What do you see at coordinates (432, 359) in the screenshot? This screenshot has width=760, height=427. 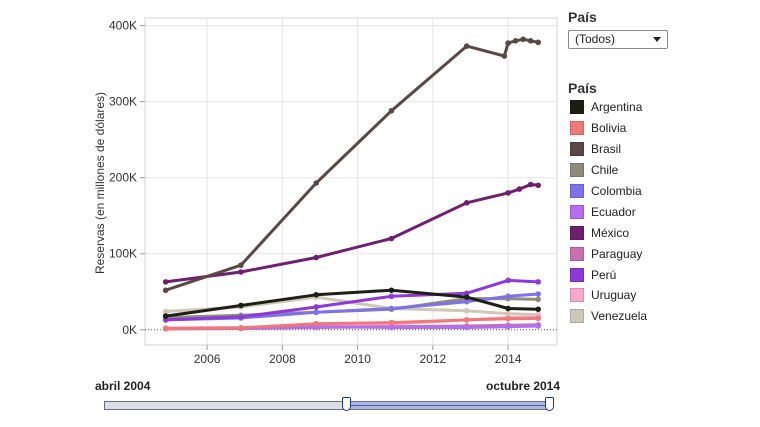 I see `x-tick-label: 2012` at bounding box center [432, 359].